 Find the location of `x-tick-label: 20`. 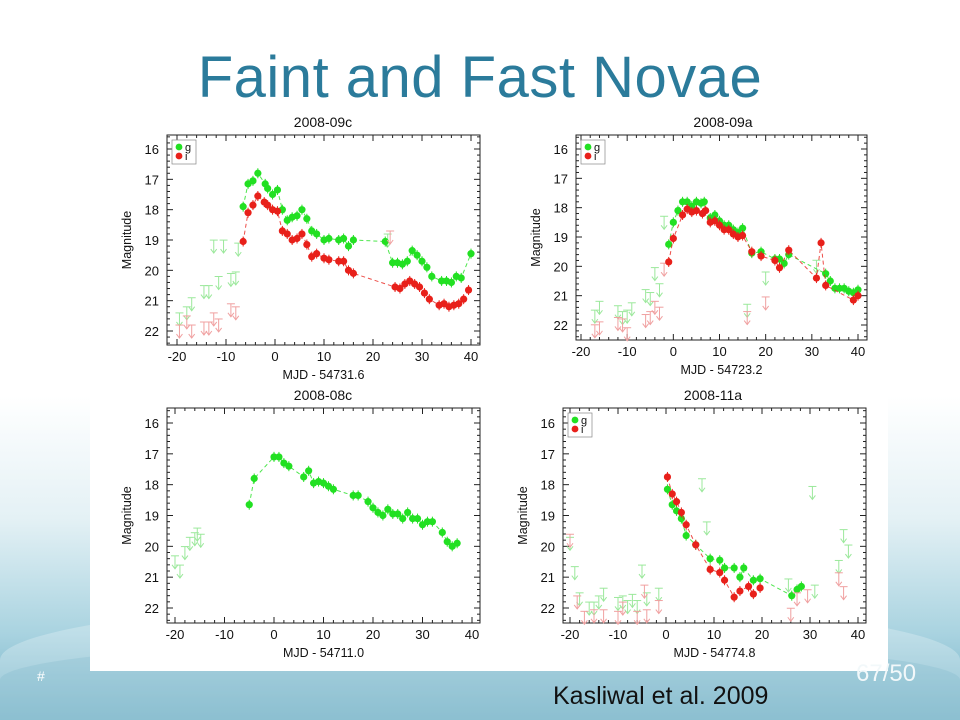

x-tick-label: 20 is located at coordinates (373, 356).